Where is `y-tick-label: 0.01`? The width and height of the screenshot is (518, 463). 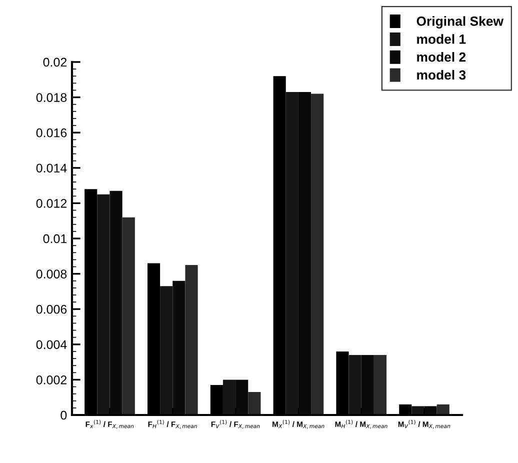
y-tick-label: 0.01 is located at coordinates (55, 239).